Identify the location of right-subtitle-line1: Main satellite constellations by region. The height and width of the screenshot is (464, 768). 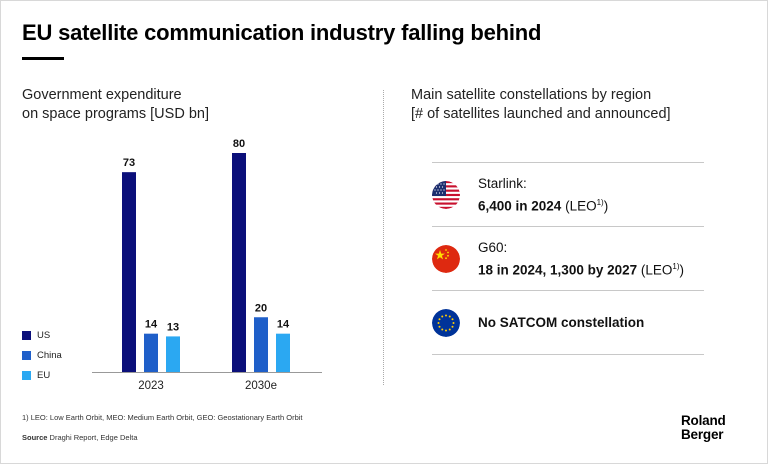
(531, 95).